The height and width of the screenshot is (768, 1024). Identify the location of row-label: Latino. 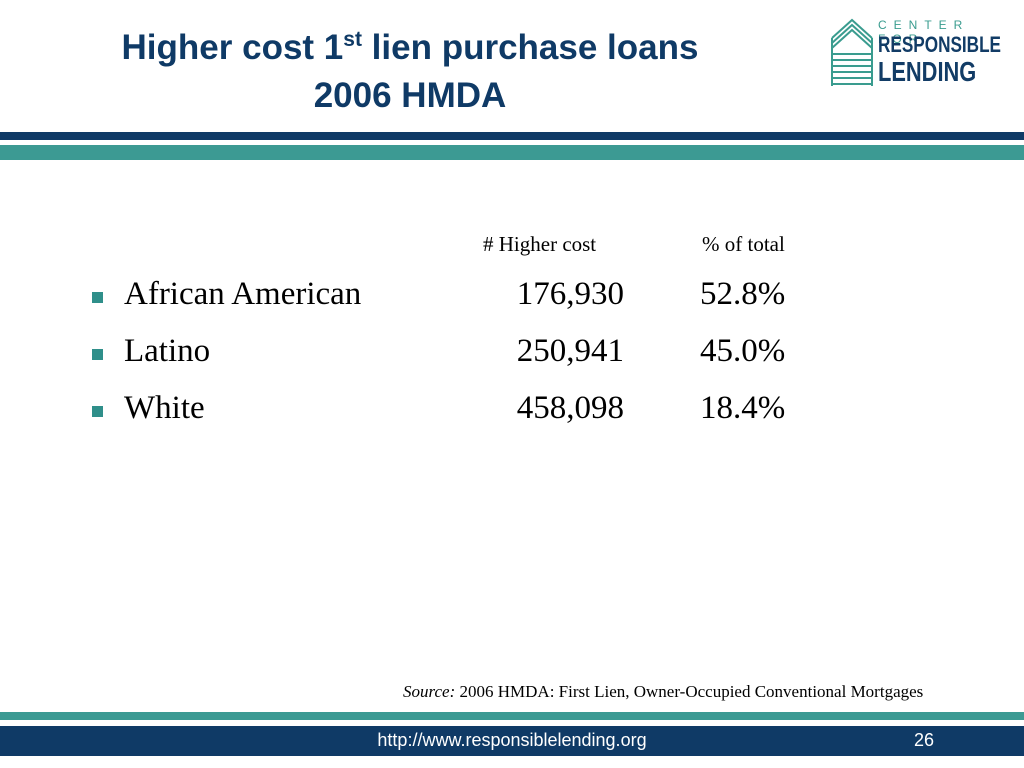
(167, 351).